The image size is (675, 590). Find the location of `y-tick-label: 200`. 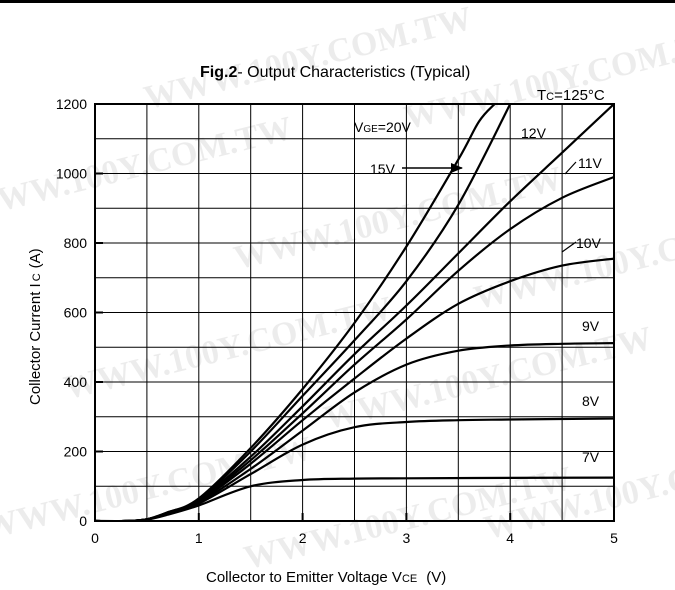

y-tick-label: 200 is located at coordinates (76, 452).